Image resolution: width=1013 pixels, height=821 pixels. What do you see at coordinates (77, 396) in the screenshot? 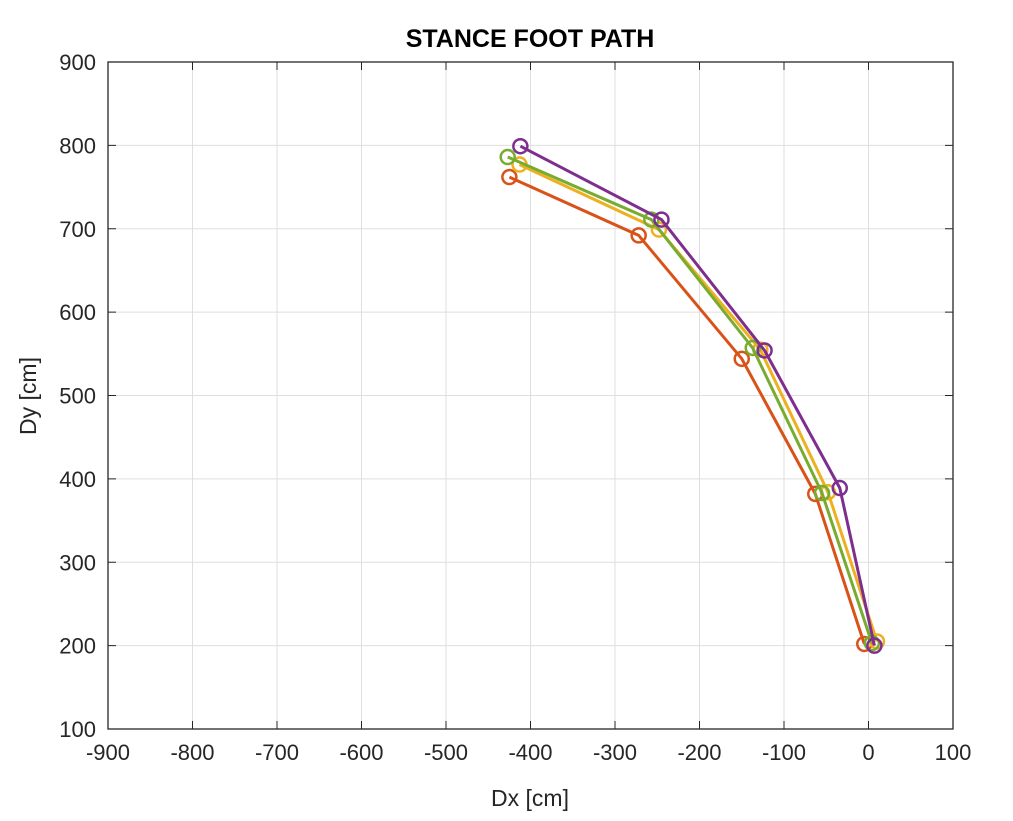
I see `y-tick-label: 500` at bounding box center [77, 396].